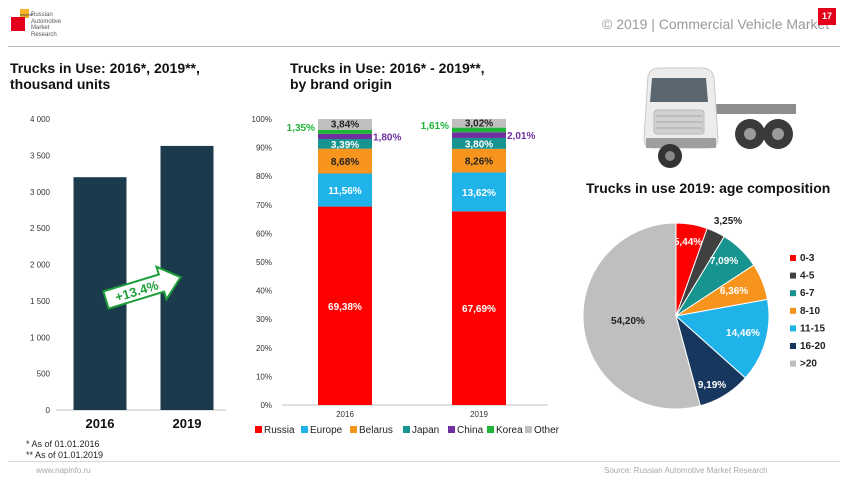 Image resolution: width=850 pixels, height=480 pixels. I want to click on legend-swatch-korea, so click(490, 429).